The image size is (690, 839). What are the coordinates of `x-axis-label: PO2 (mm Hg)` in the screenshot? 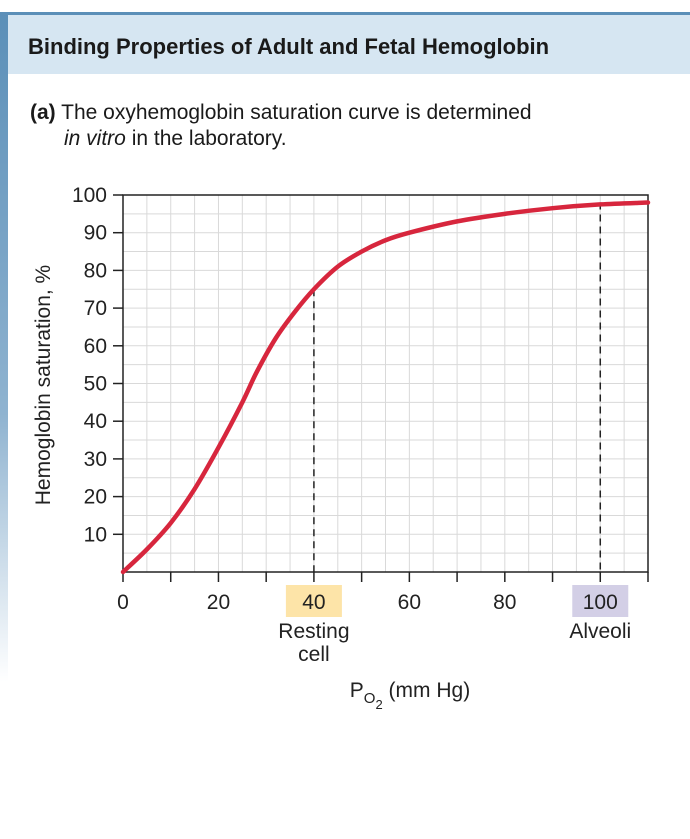 It's located at (410, 695).